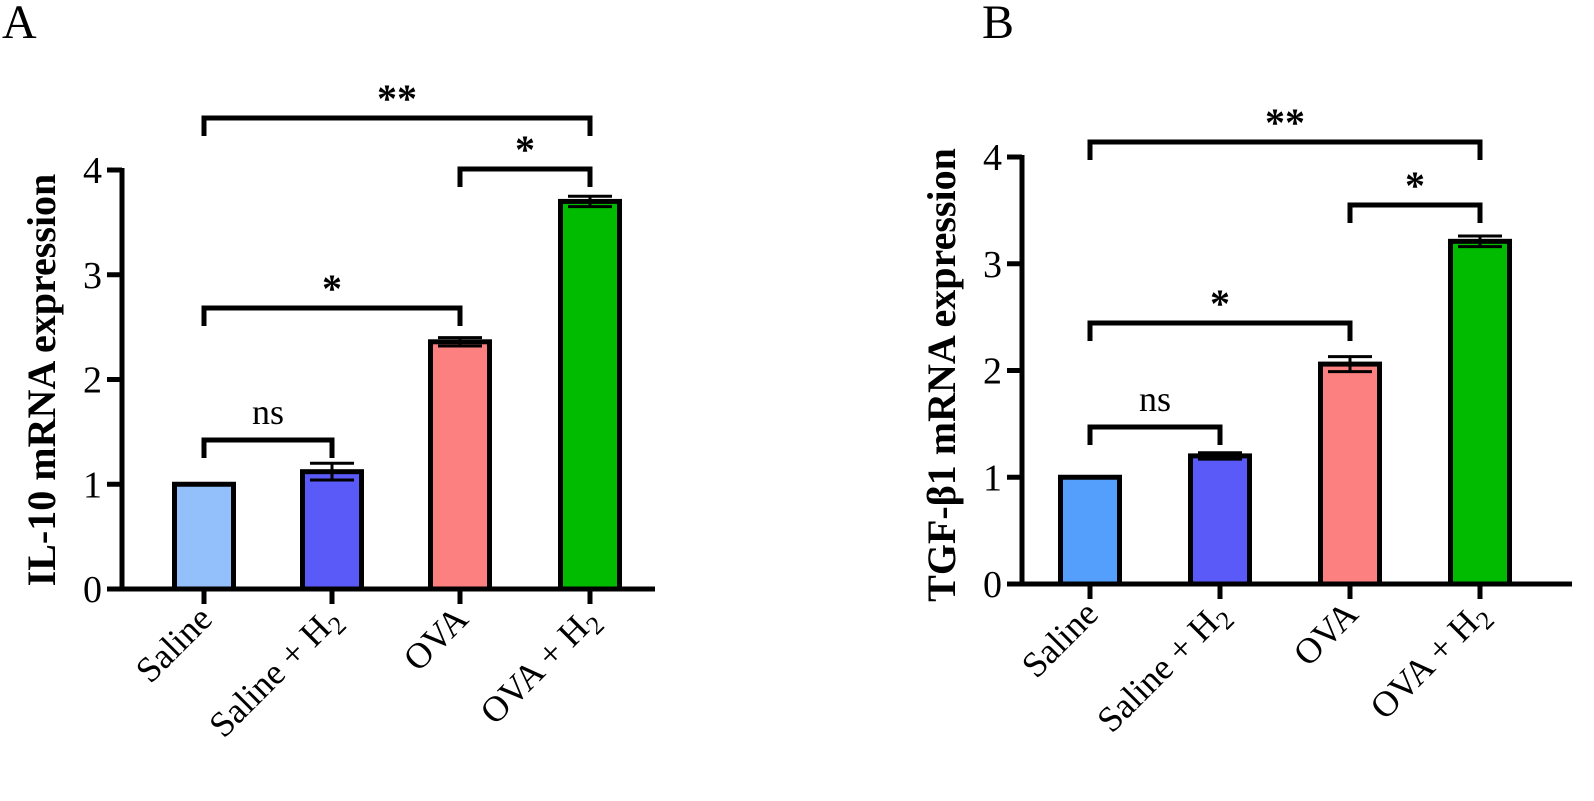 The image size is (1594, 801). I want to click on y-axis-label: TGF-β1 mRNA expression, so click(941, 375).